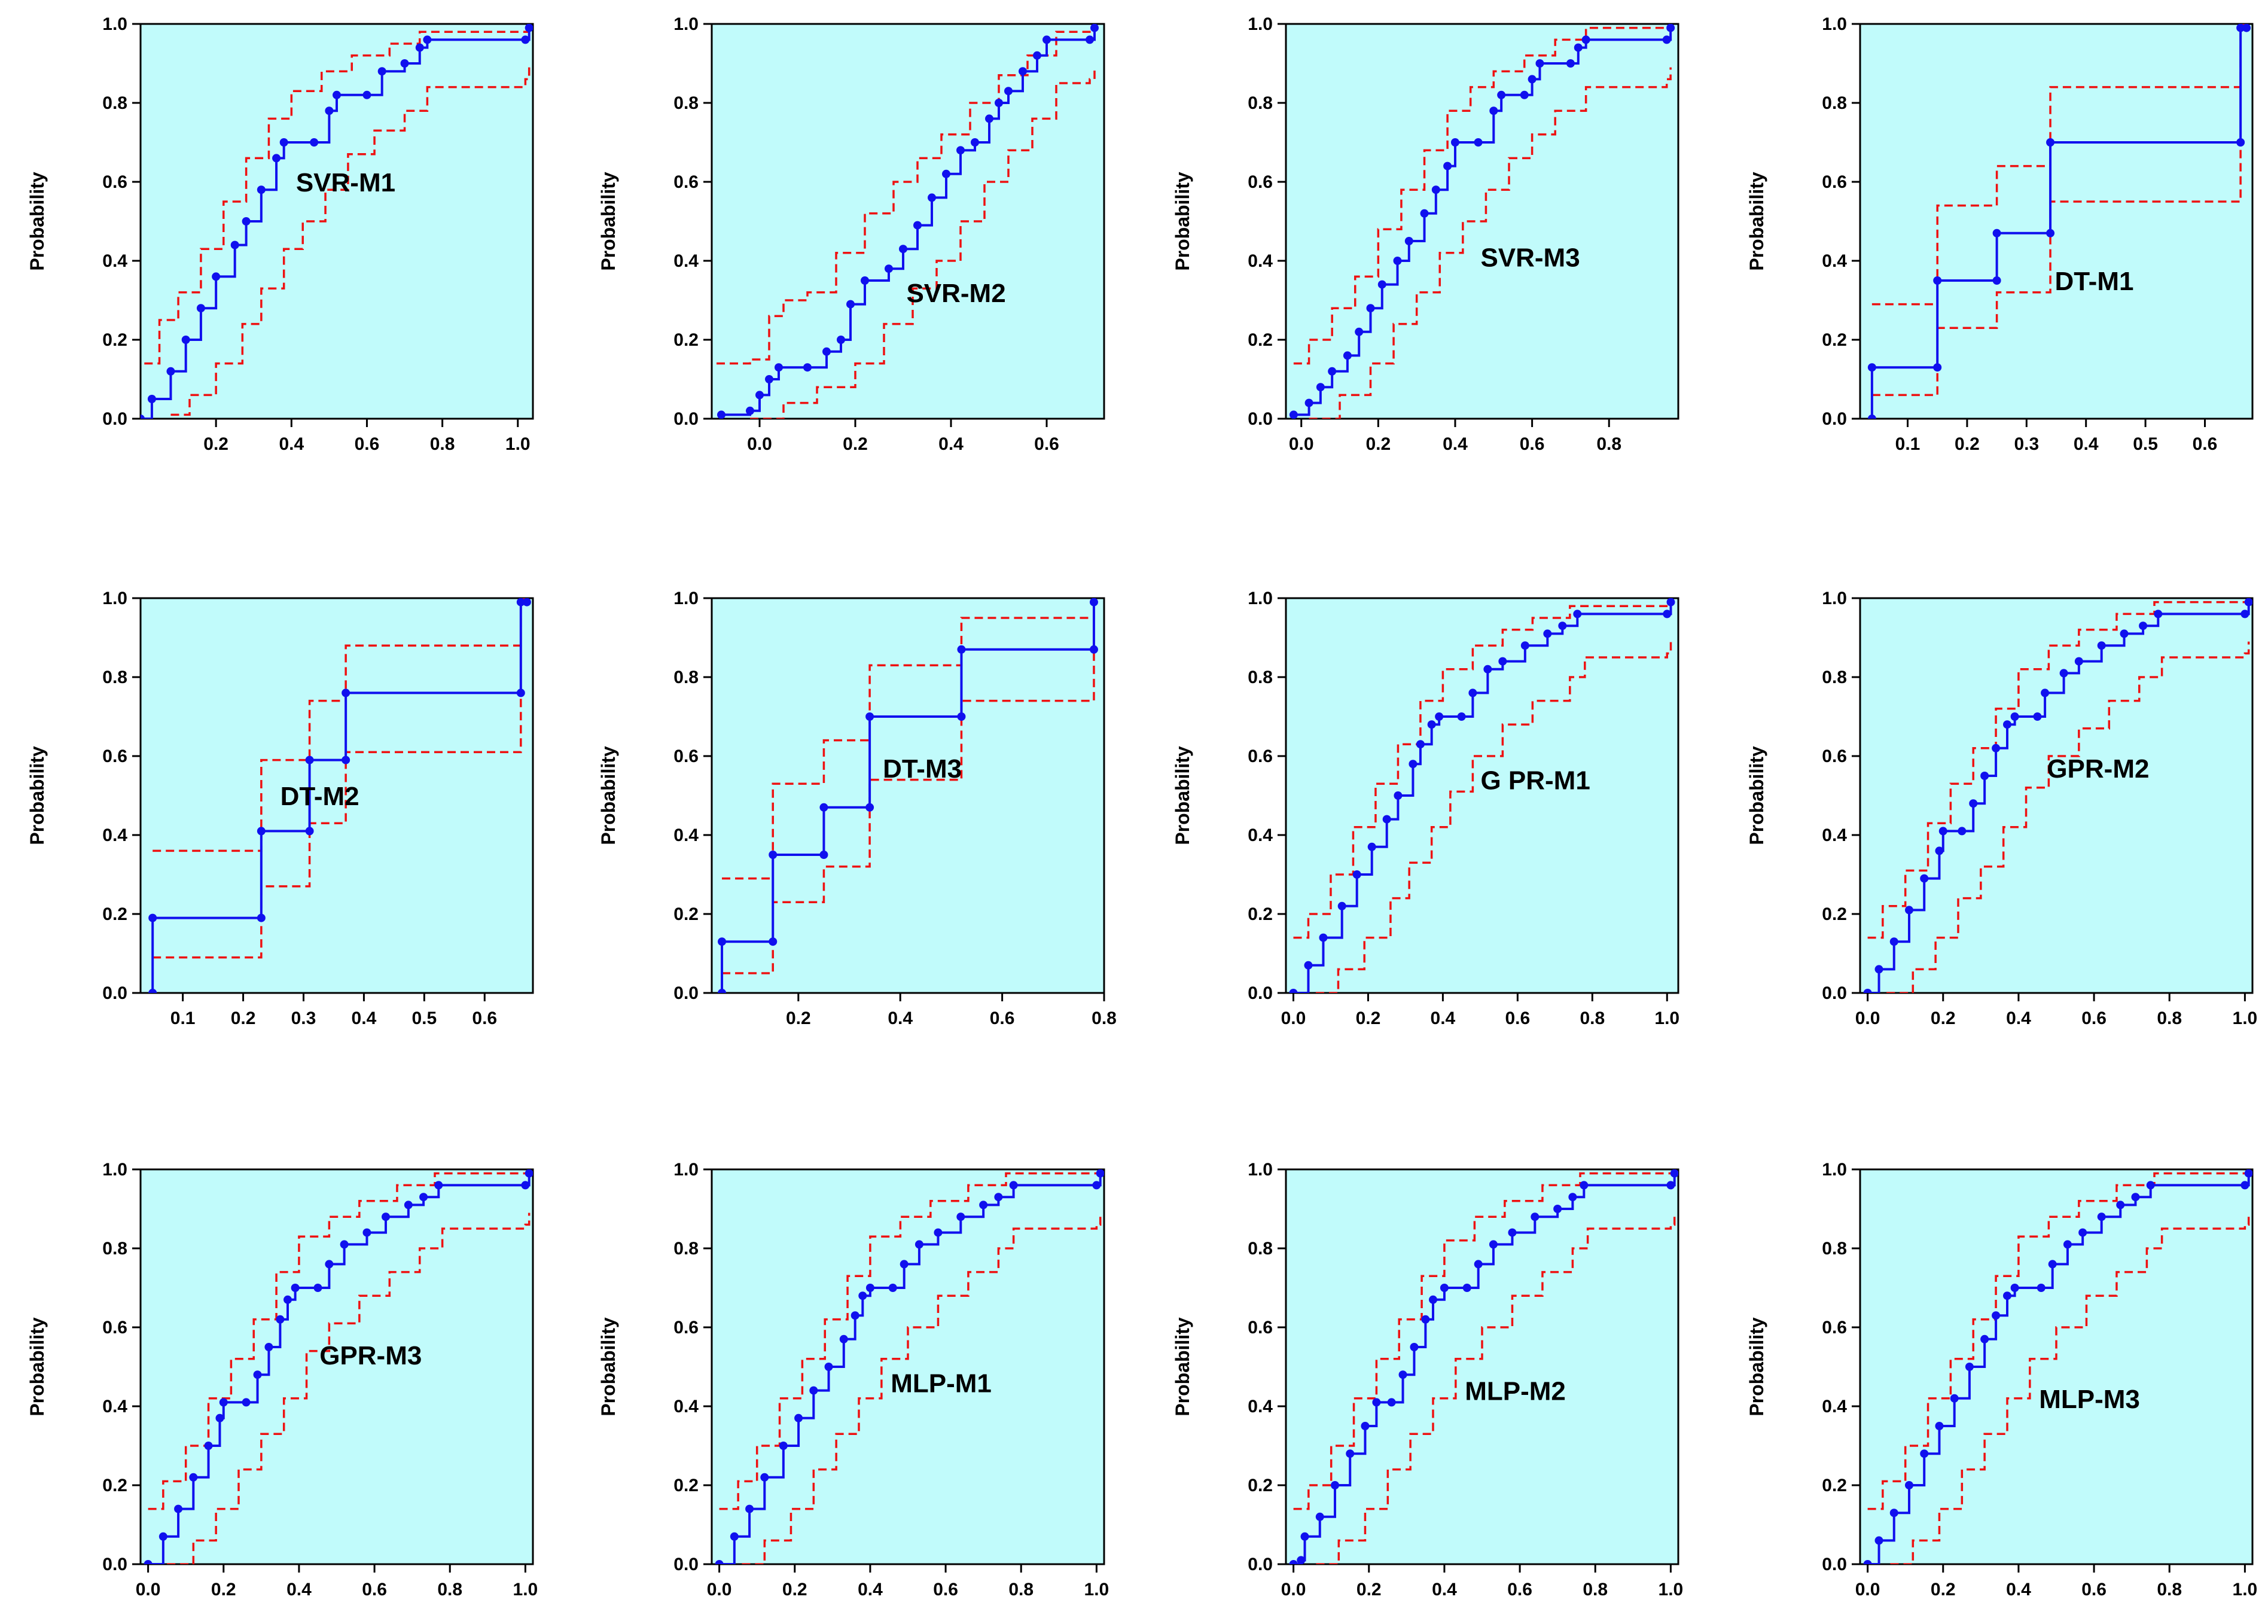  Describe the element at coordinates (320, 797) in the screenshot. I see `panel-label: DT-M2` at that location.